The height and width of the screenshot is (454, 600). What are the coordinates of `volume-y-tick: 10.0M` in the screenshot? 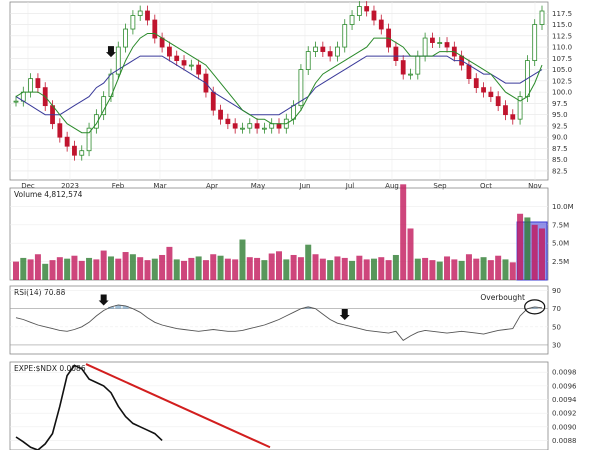 It's located at (563, 207).